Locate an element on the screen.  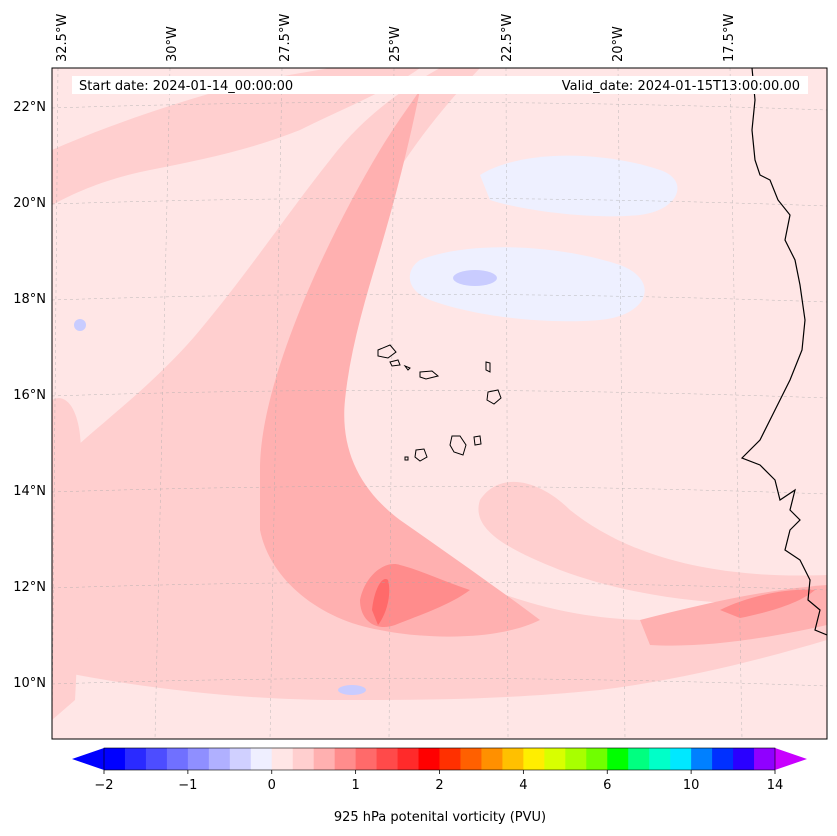
lat-label: 10°N is located at coordinates (29, 683).